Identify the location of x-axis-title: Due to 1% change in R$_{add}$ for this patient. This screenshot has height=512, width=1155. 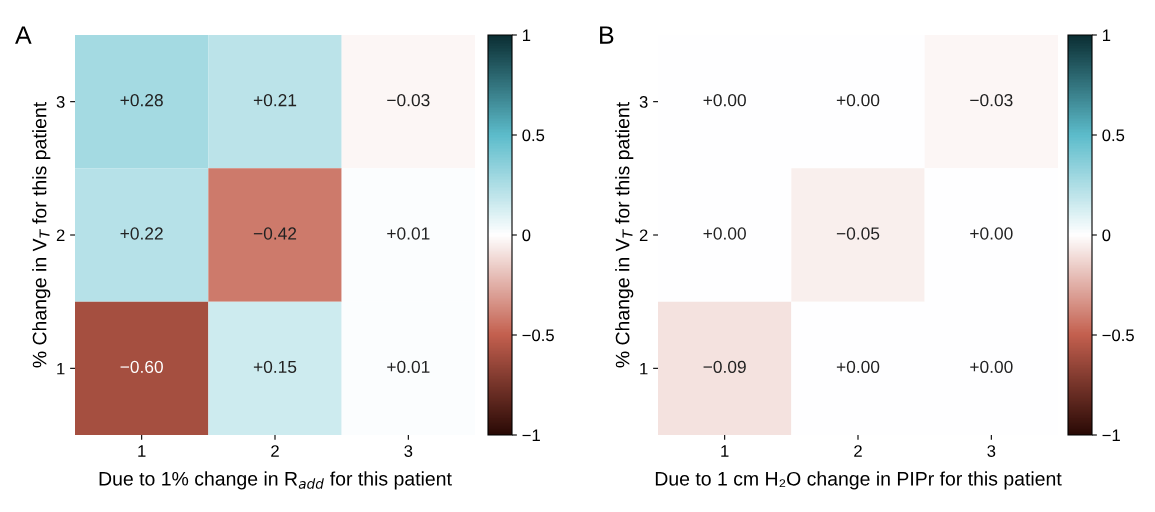
(275, 480).